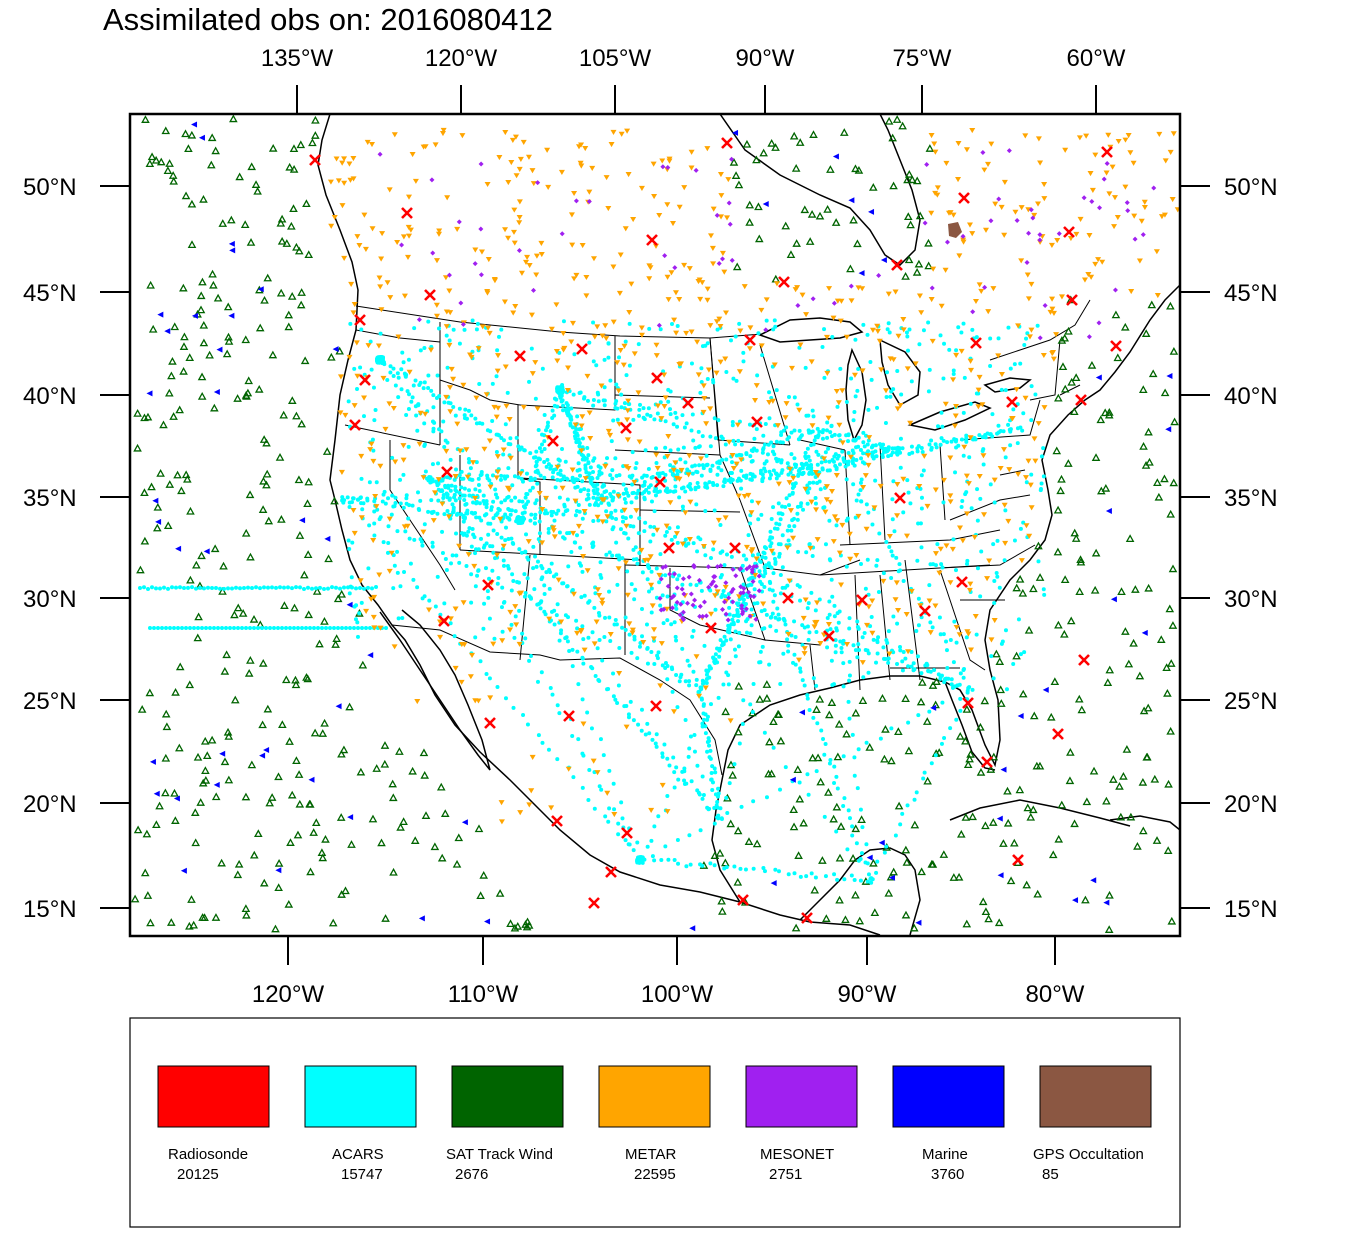 This screenshot has height=1250, width=1350. Describe the element at coordinates (507, 1096) in the screenshot. I see `legend-swatch` at that location.